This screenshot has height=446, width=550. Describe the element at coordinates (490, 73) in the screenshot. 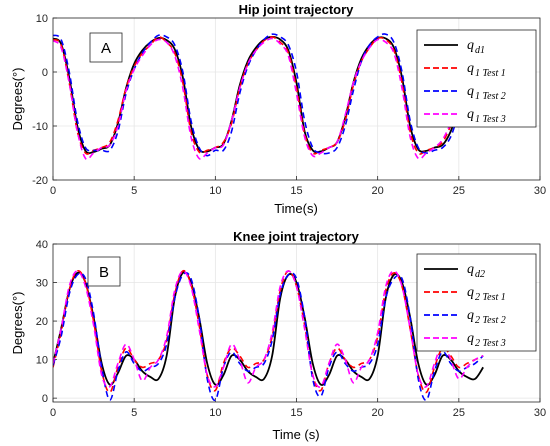

I see `legend-label-subscript: 1 Test 1` at that location.